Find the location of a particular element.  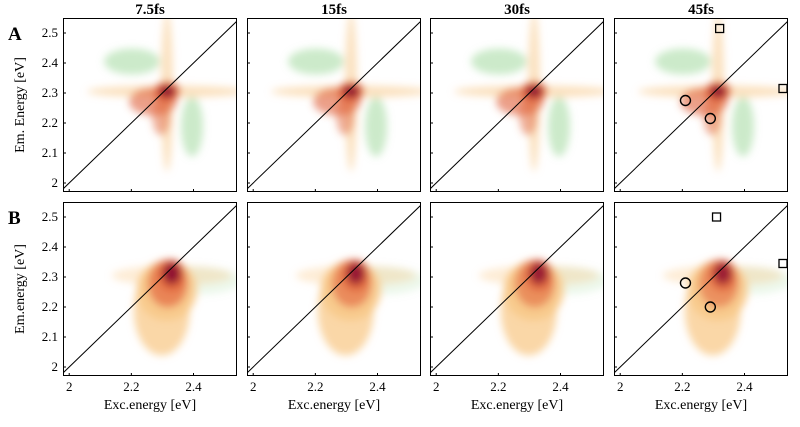

y-axis-title: Em.energy [eV] is located at coordinates (20, 289).